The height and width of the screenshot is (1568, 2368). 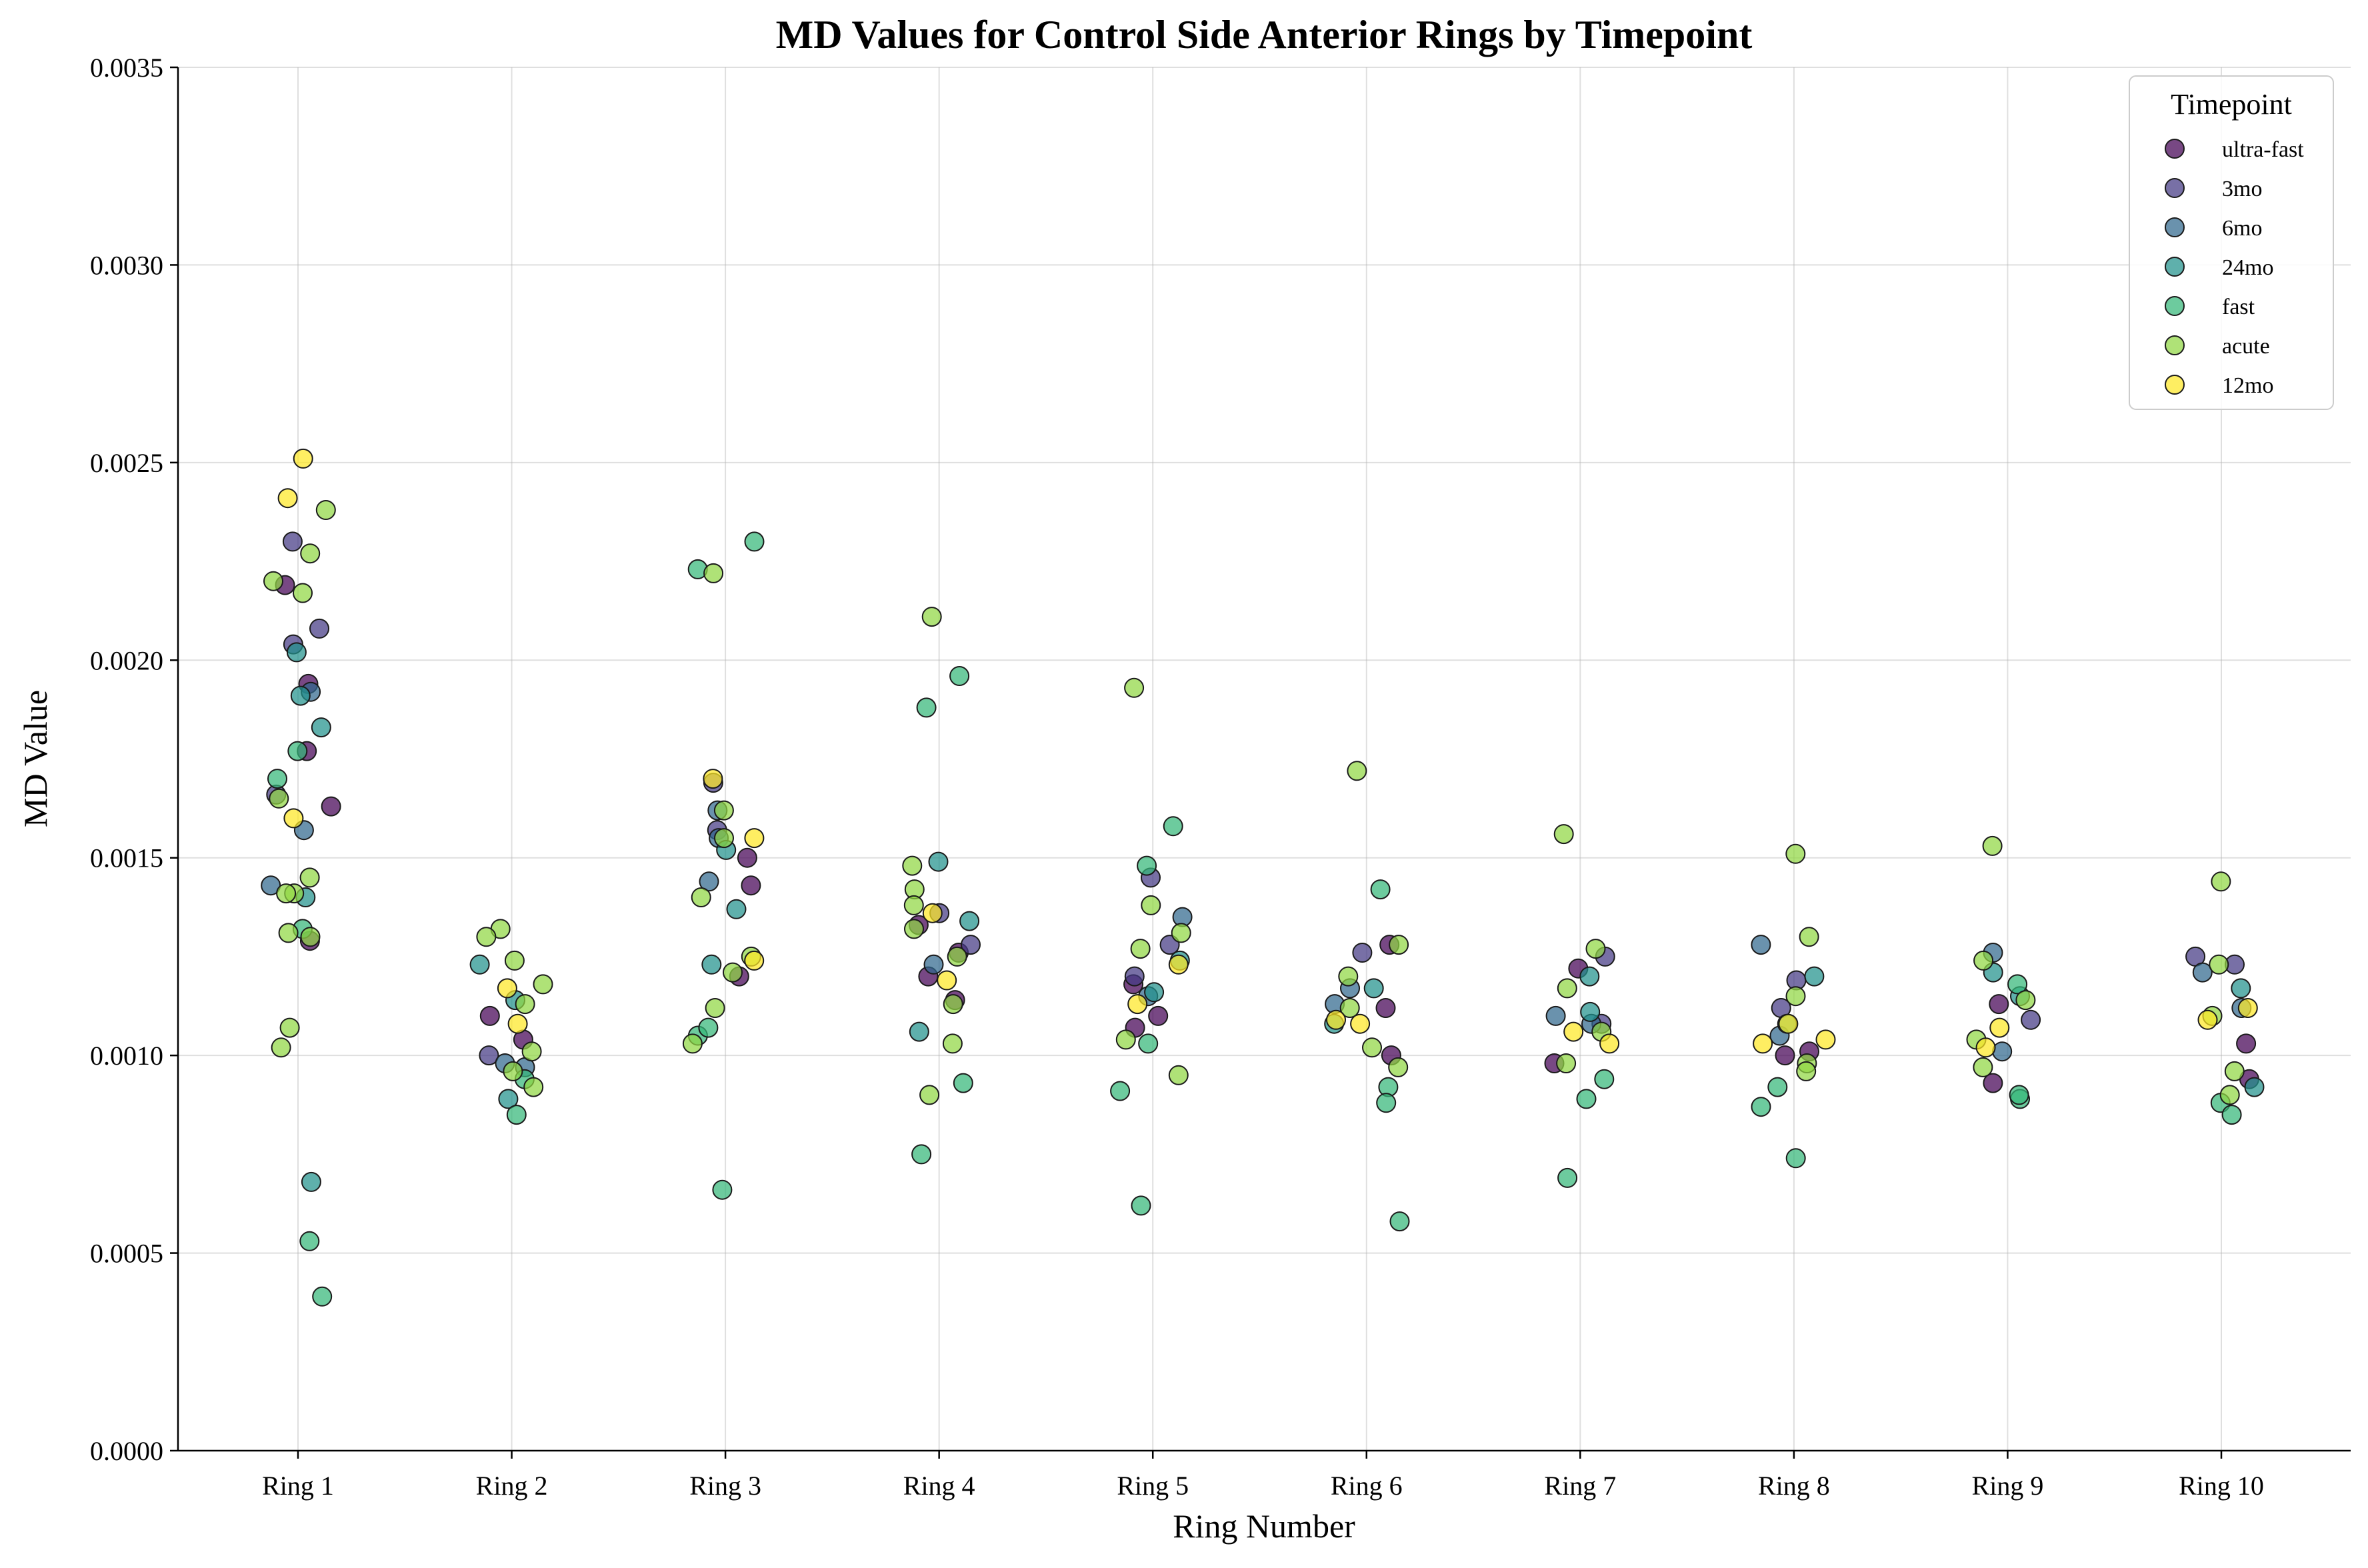 I want to click on legend-box, so click(x=2231, y=242).